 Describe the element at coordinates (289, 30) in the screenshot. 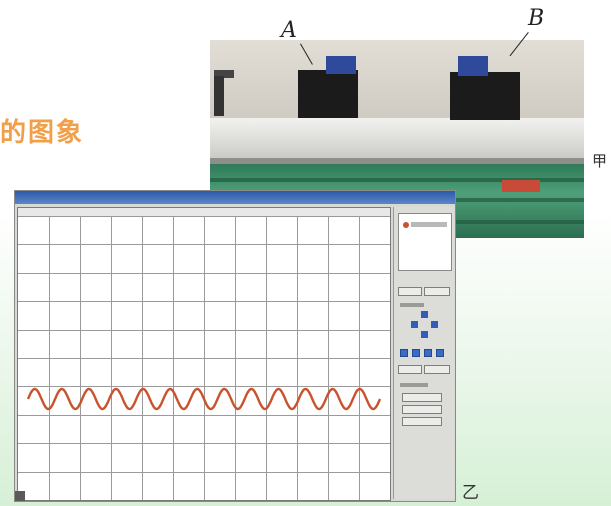

I see `label-a: A` at that location.